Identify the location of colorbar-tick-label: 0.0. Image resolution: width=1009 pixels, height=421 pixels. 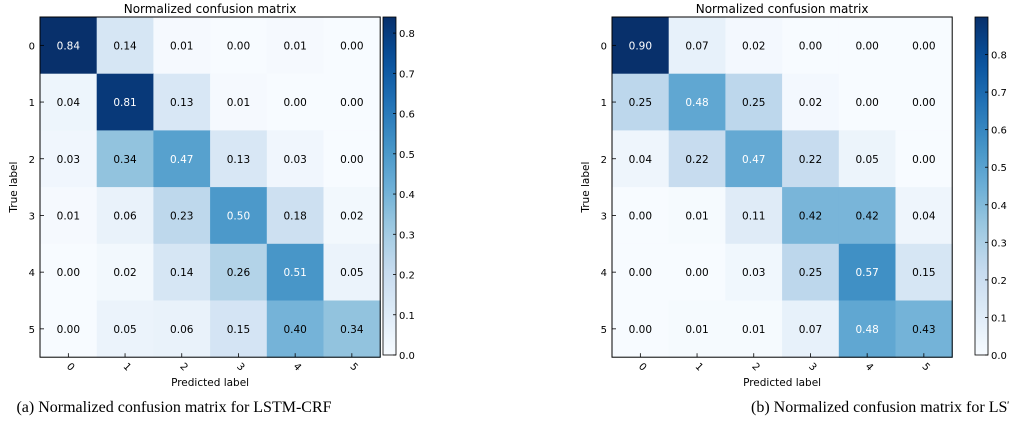
(407, 356).